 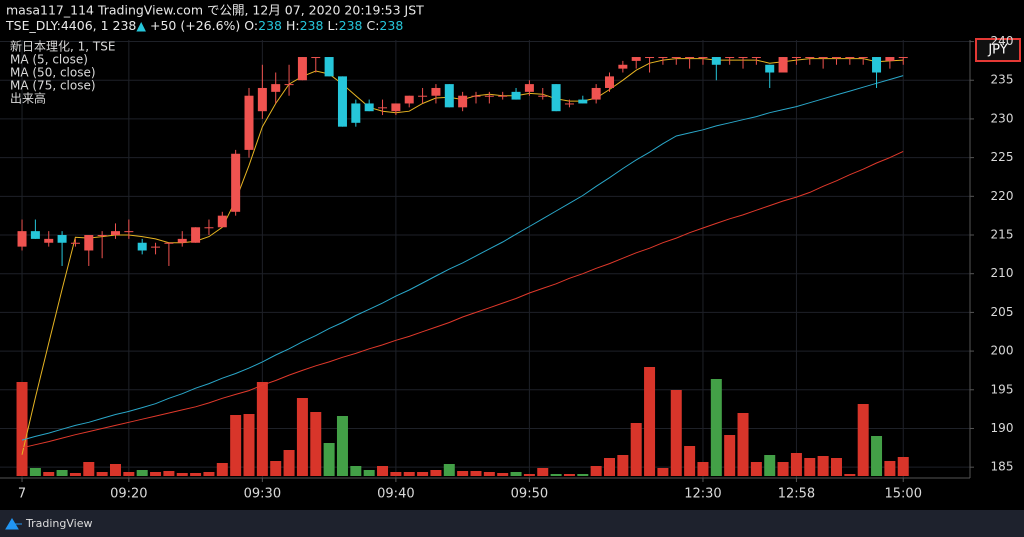 I want to click on legend-ma75: MA (75, close), so click(x=53, y=86).